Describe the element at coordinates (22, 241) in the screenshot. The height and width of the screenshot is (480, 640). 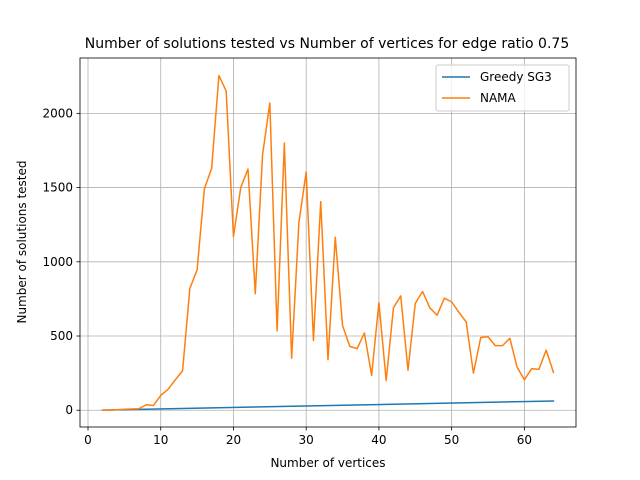
I see `y-axis-label: Number of solutions tested` at that location.